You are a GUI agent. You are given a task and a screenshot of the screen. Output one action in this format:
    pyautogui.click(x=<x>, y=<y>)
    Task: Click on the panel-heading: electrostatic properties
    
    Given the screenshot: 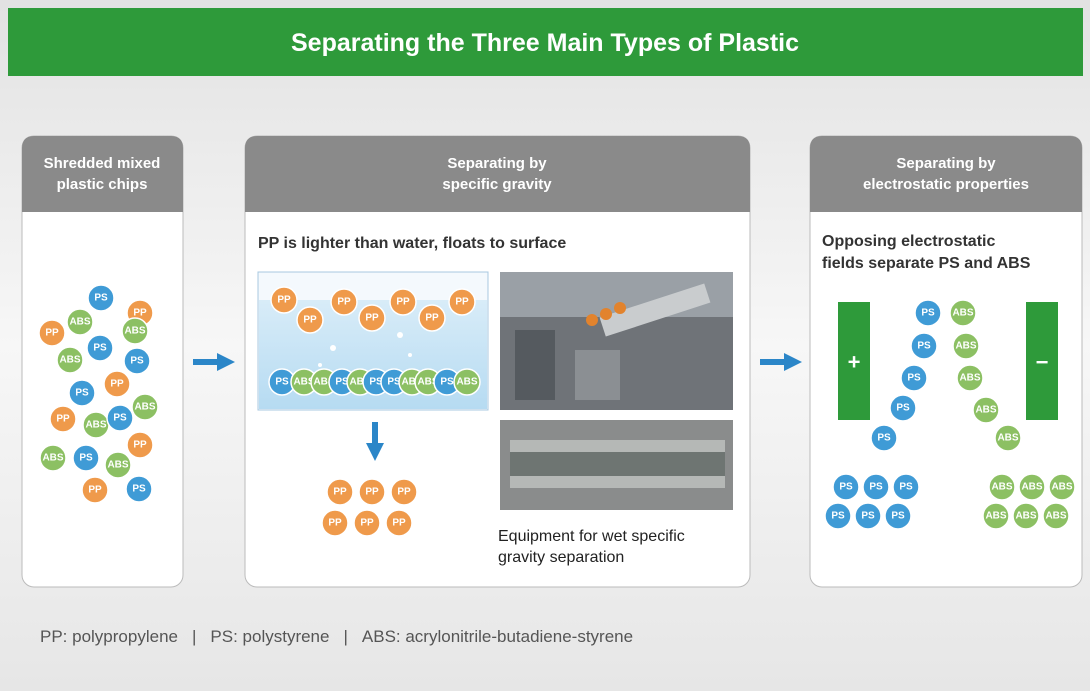 What is the action you would take?
    pyautogui.click(x=946, y=184)
    